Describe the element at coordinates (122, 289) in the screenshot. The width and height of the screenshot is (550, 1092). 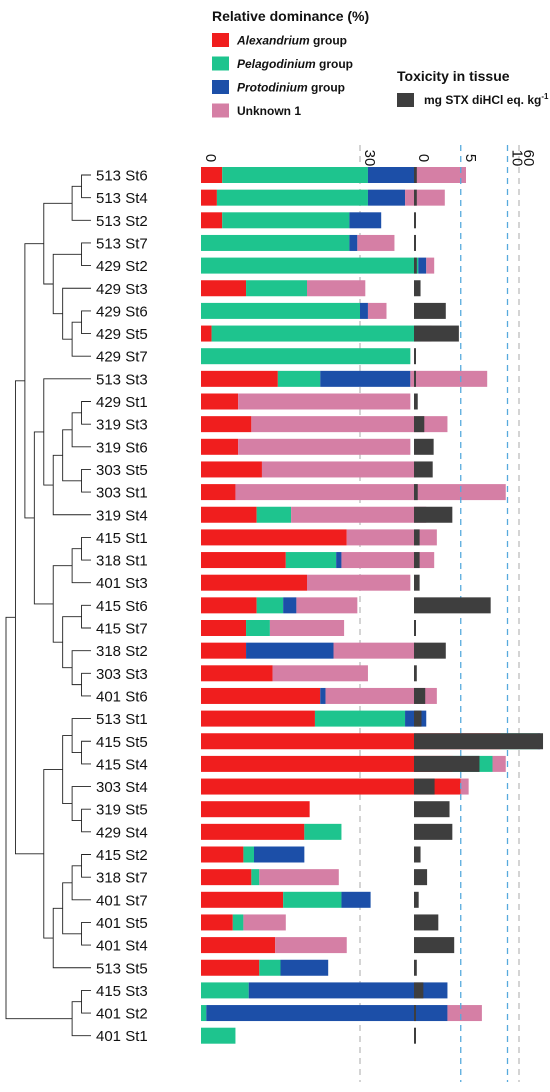
I see `sample-label: 429 St3` at that location.